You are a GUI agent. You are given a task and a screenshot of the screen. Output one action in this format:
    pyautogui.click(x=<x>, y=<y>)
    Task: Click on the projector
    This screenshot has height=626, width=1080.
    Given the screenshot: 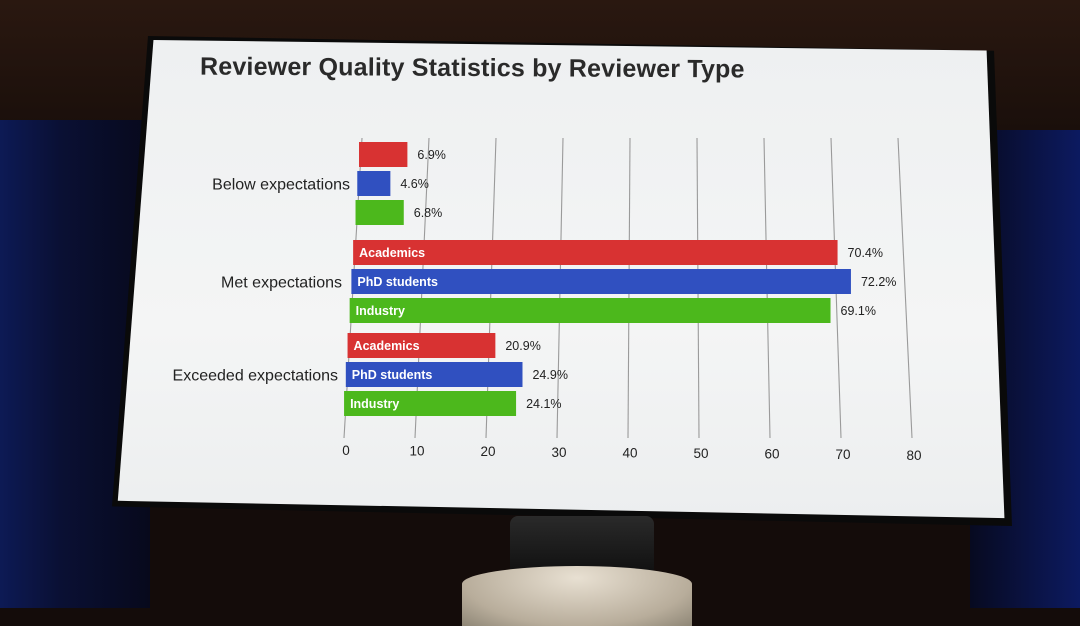 What is the action you would take?
    pyautogui.click(x=582, y=544)
    